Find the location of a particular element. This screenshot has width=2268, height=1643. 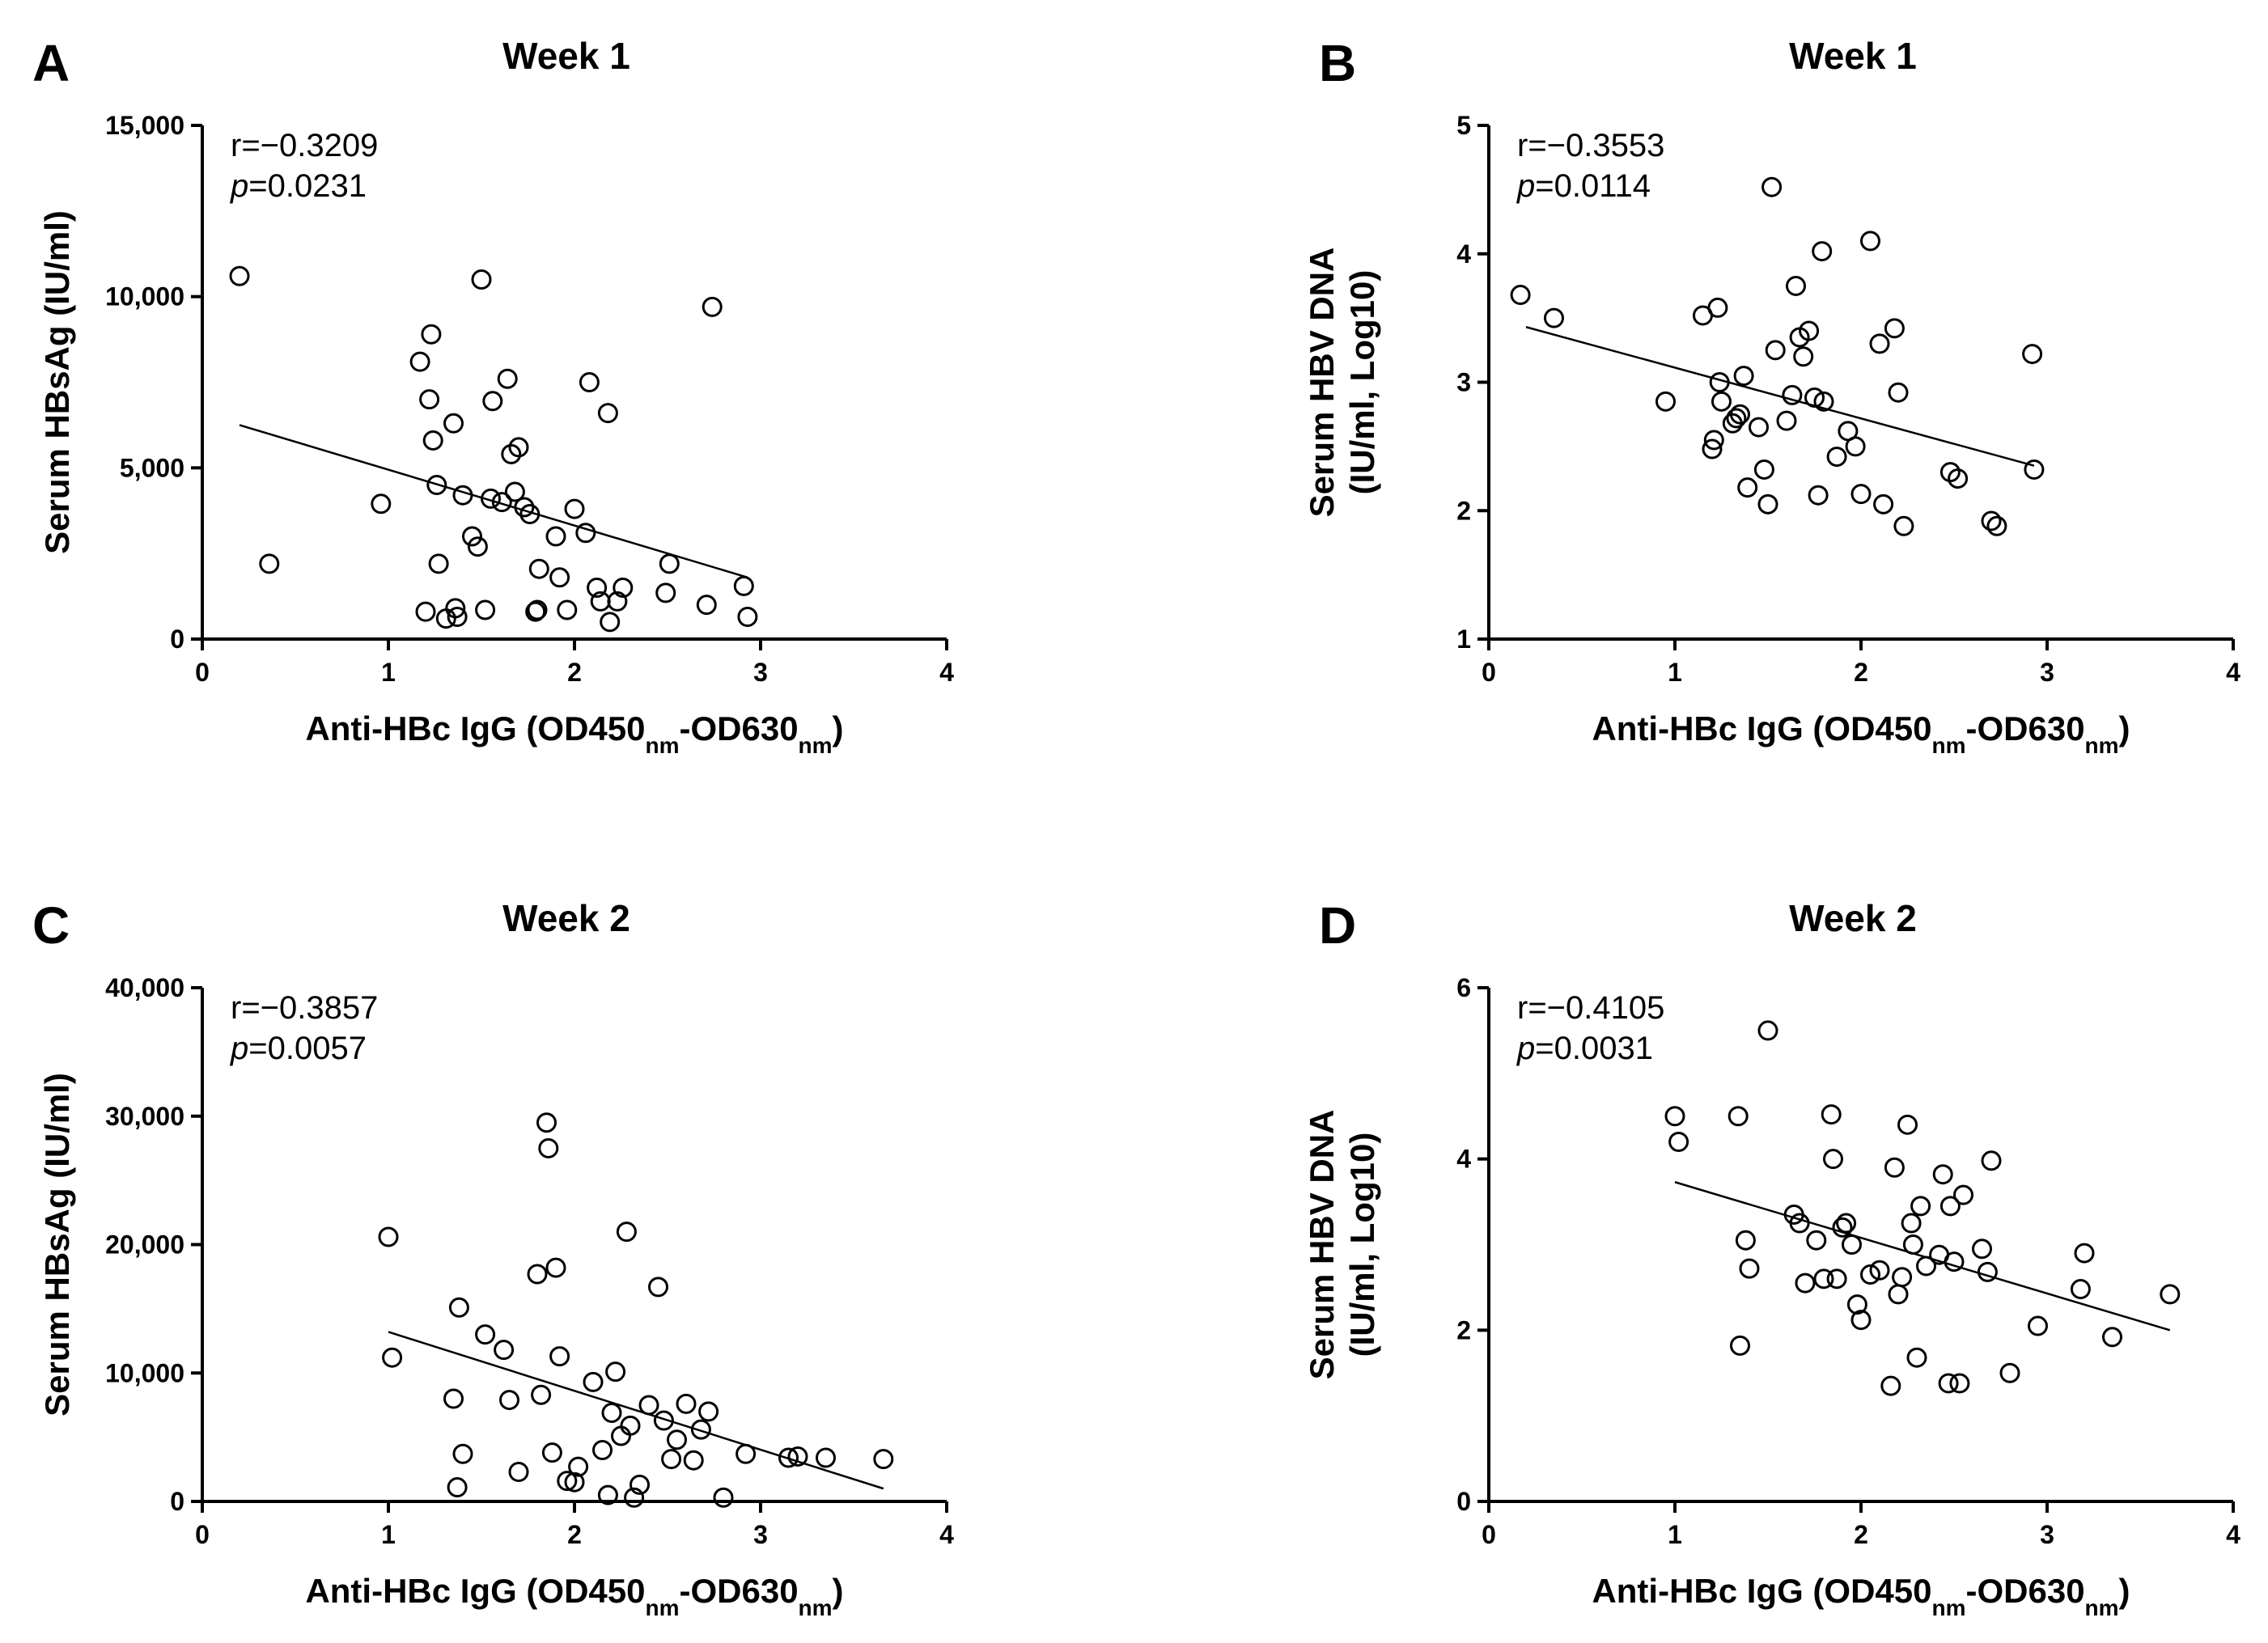

y-tick-label: 0 is located at coordinates (1463, 1501).